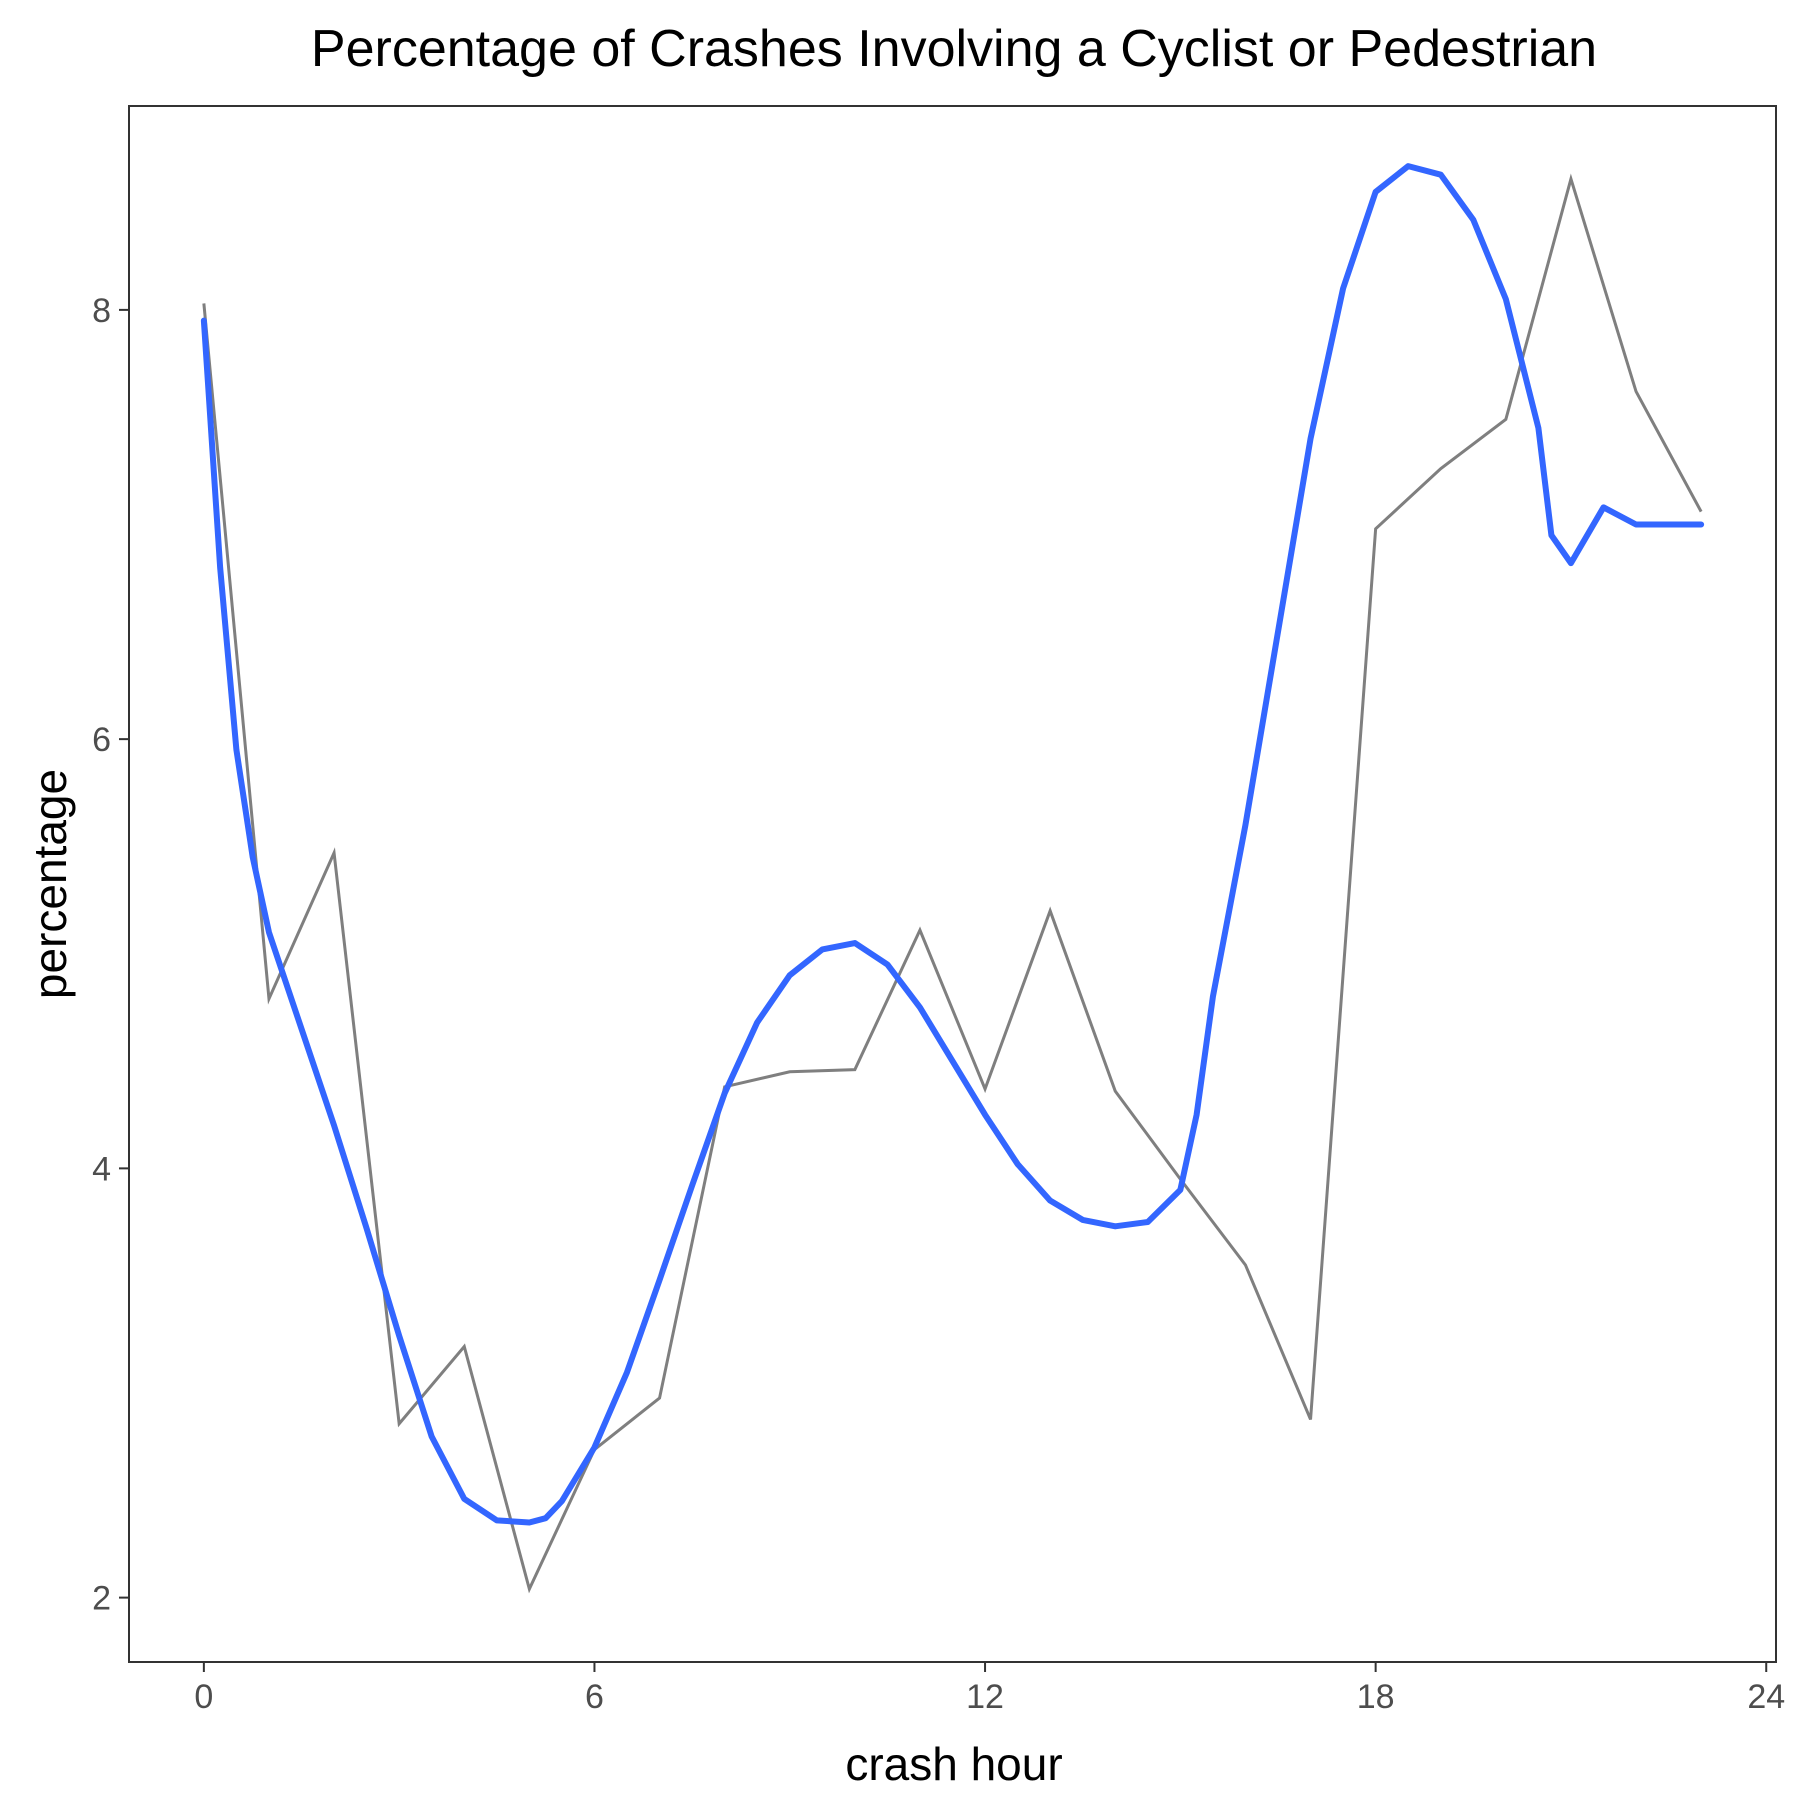  Describe the element at coordinates (101, 311) in the screenshot. I see `y-tick-label: 8` at that location.